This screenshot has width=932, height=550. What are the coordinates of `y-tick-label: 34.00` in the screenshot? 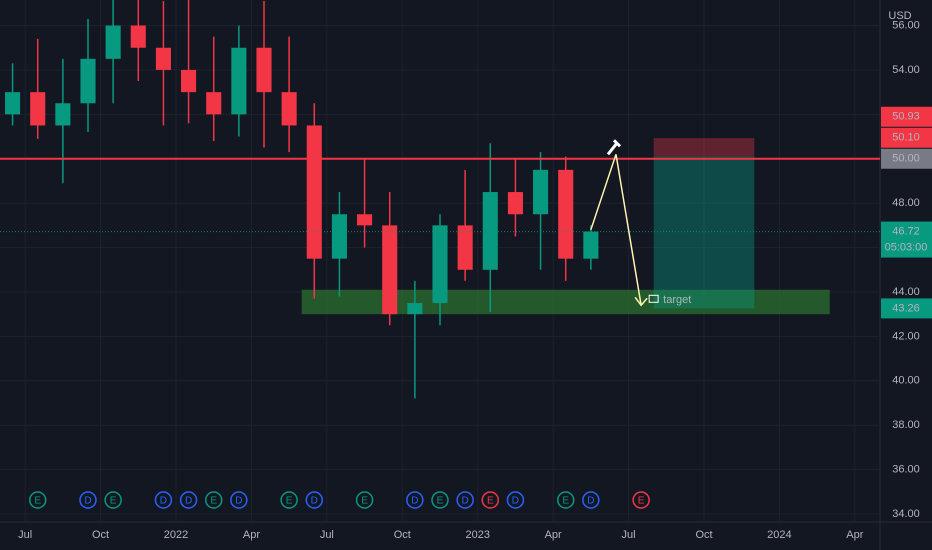 It's located at (906, 514).